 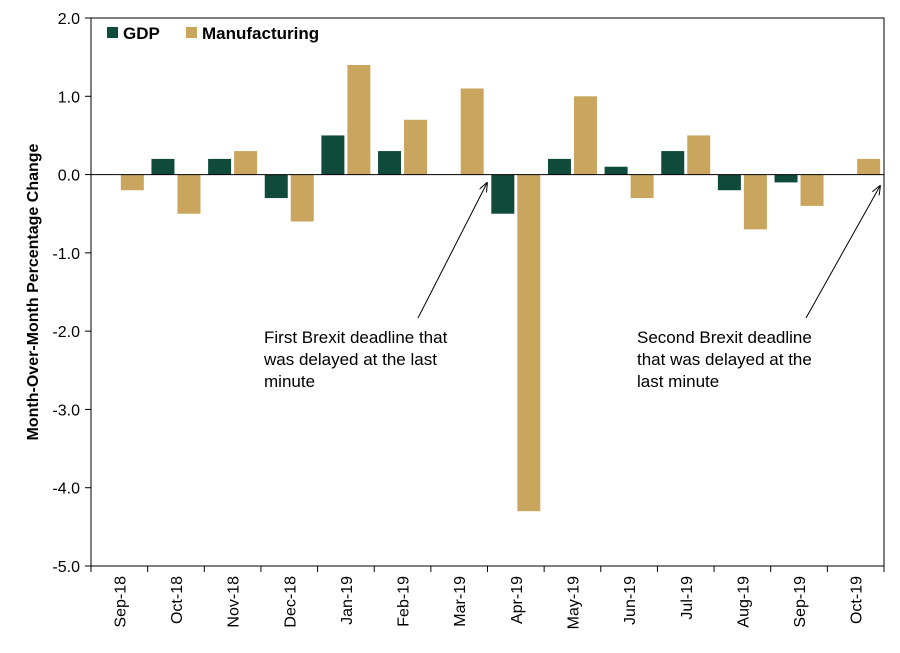 What do you see at coordinates (687, 598) in the screenshot?
I see `x-tick-label: Jul-19` at bounding box center [687, 598].